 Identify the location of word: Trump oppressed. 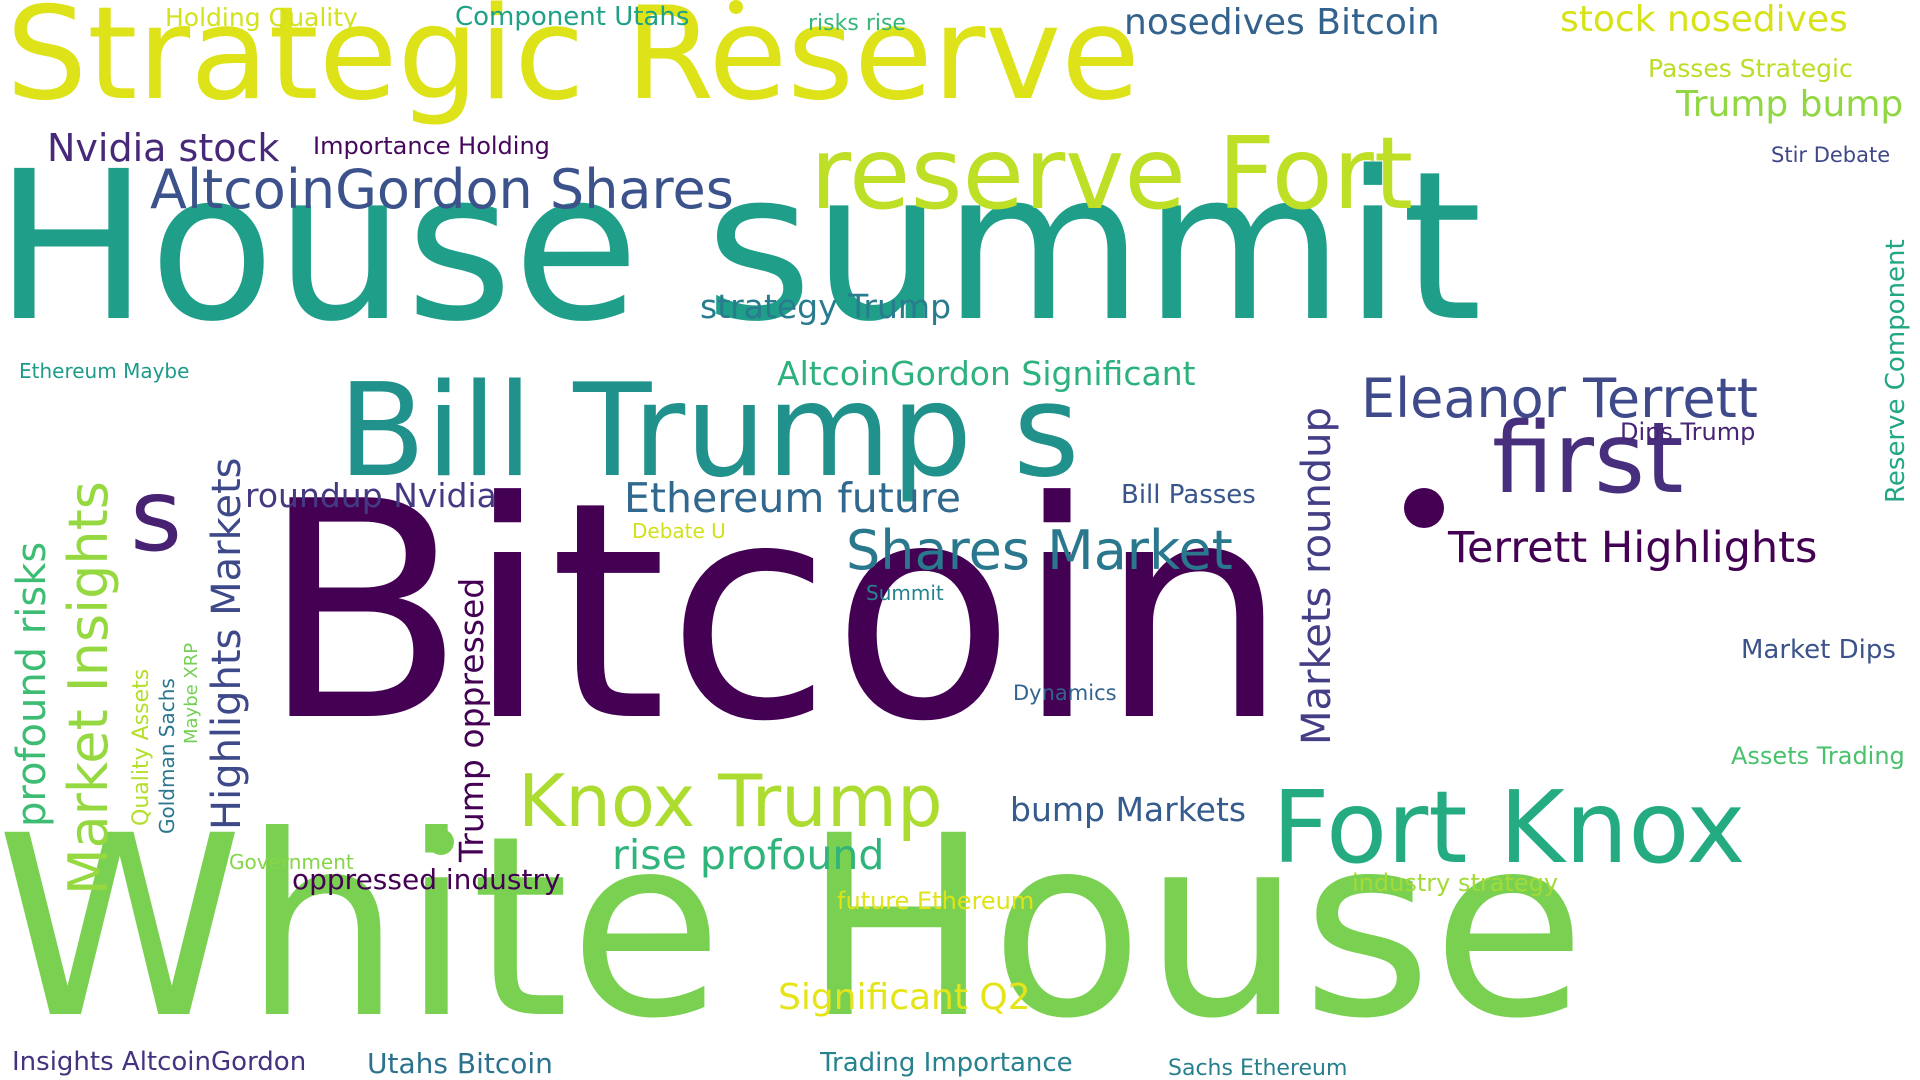
(471, 719).